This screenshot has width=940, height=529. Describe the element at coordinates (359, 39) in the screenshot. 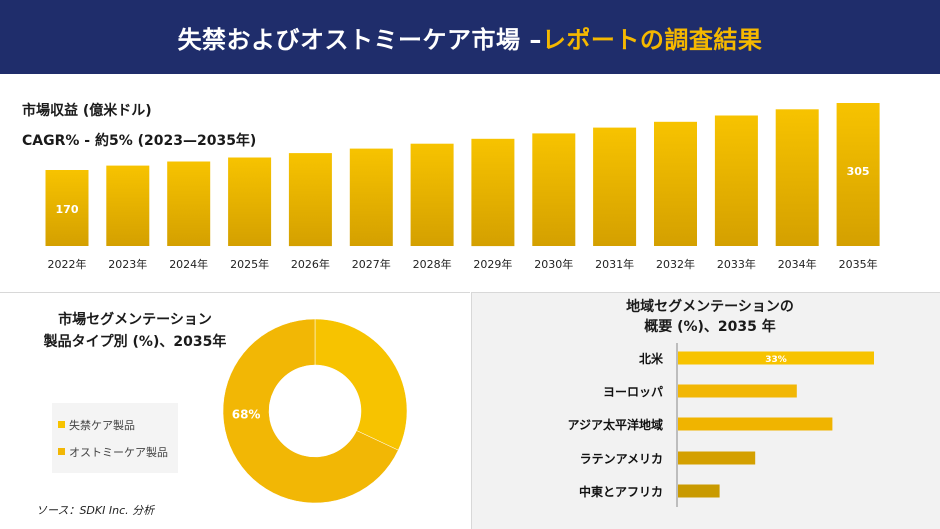

I see `title-main: 失禁およびオストミーケア市場 –` at that location.